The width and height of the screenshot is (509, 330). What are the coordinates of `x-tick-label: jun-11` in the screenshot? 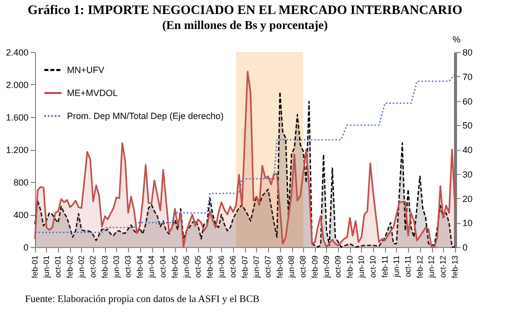 It's located at (396, 266).